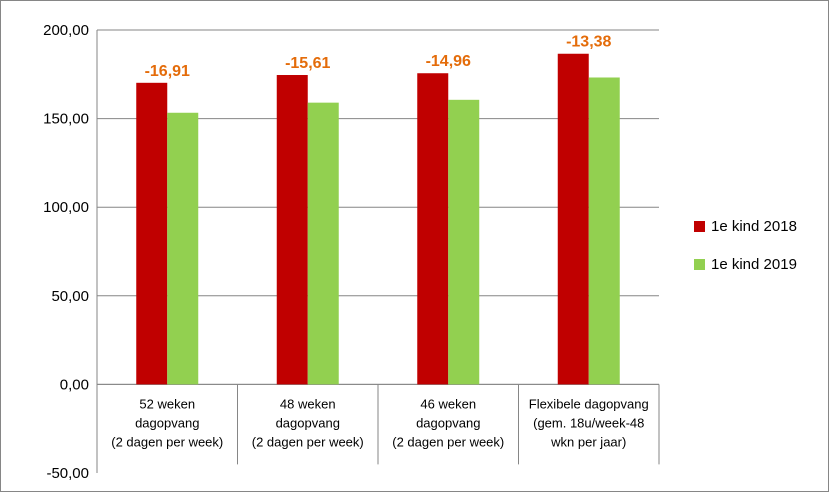 This screenshot has height=492, width=829. What do you see at coordinates (754, 226) in the screenshot?
I see `legend-label: 1e kind 2018` at bounding box center [754, 226].